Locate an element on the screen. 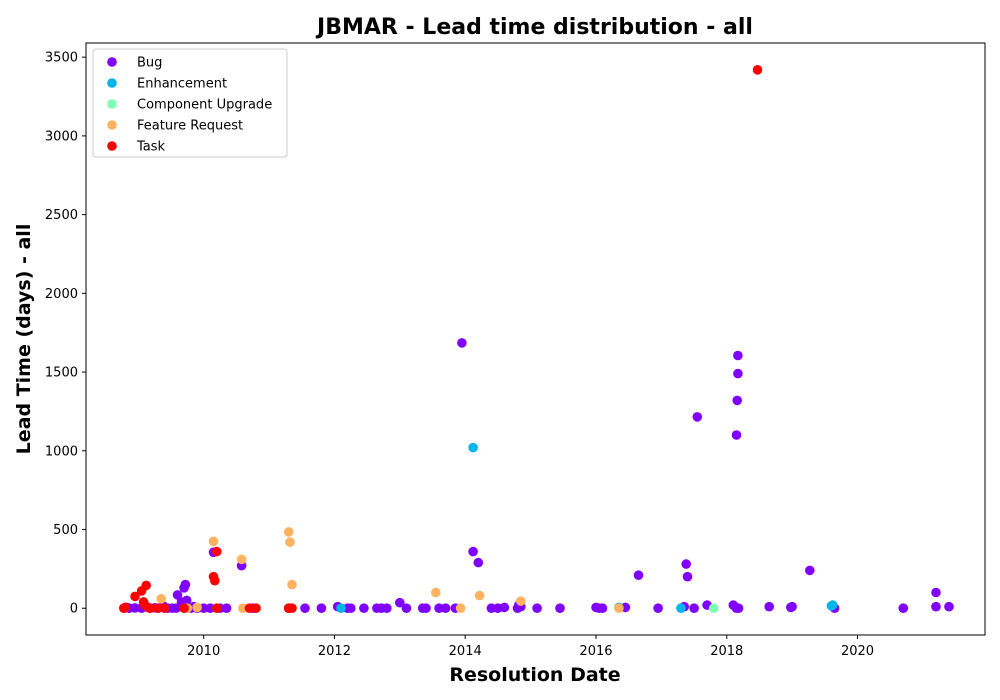  x-tick-label: 2010 is located at coordinates (203, 651).